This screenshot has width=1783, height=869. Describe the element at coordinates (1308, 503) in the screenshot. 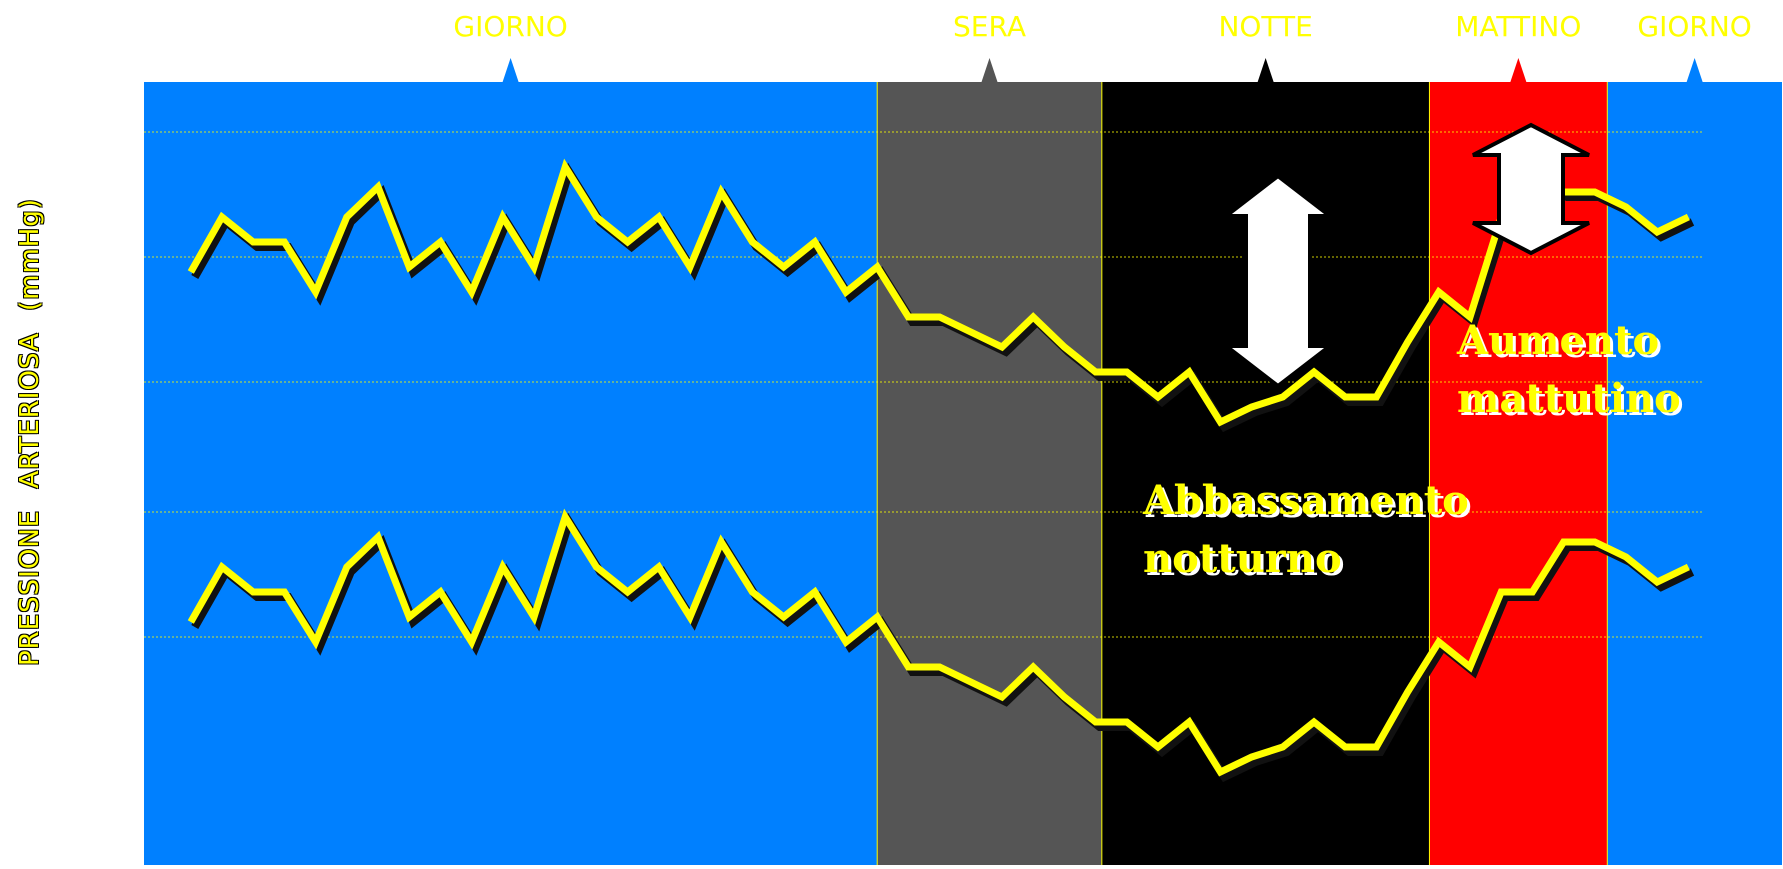

I see `annotation-shadow: Abbassamento` at that location.